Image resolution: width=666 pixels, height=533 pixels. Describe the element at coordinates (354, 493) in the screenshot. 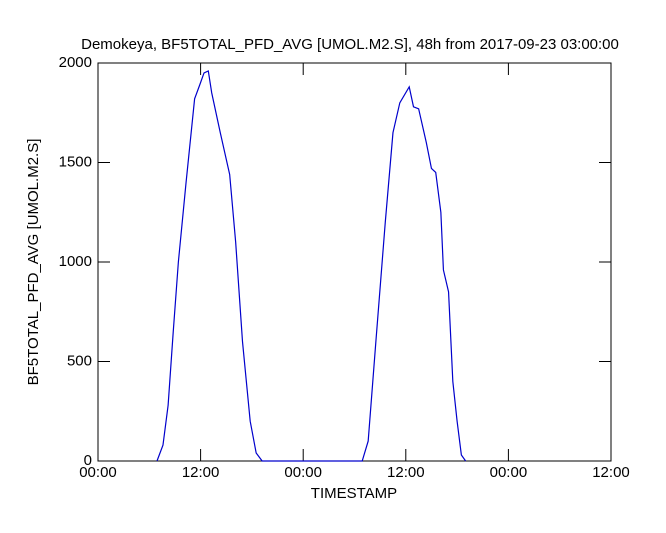

I see `x-axis-label: TIMESTAMP` at that location.